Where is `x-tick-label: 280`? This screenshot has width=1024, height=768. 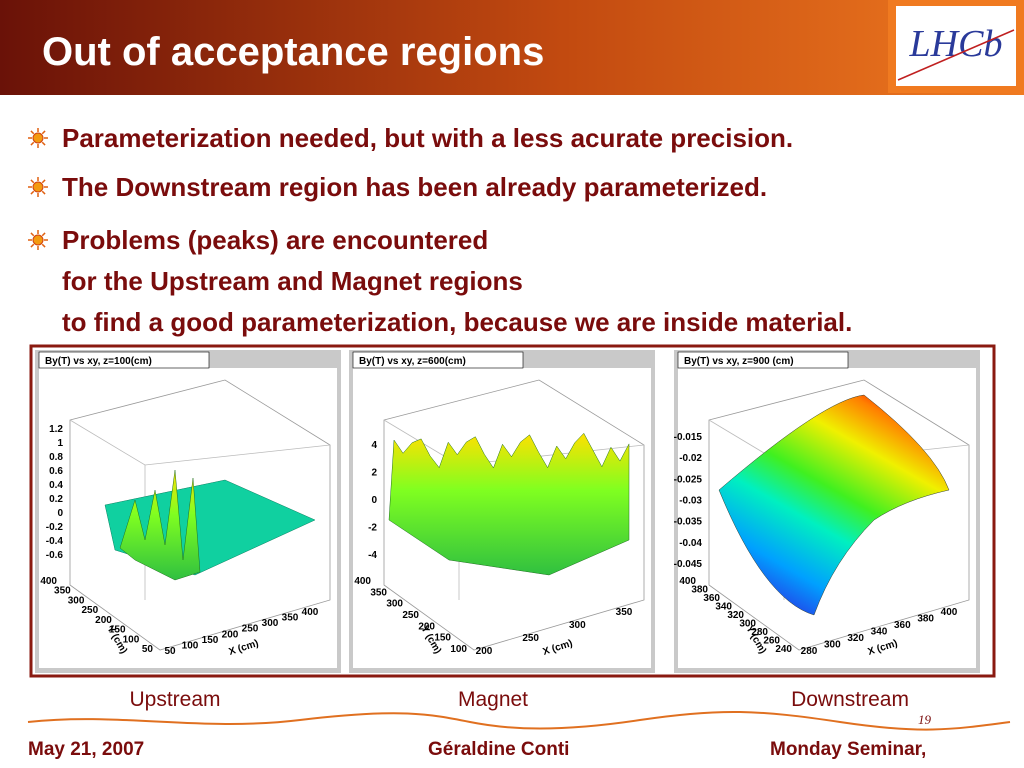
x-tick-label: 280 is located at coordinates (809, 651).